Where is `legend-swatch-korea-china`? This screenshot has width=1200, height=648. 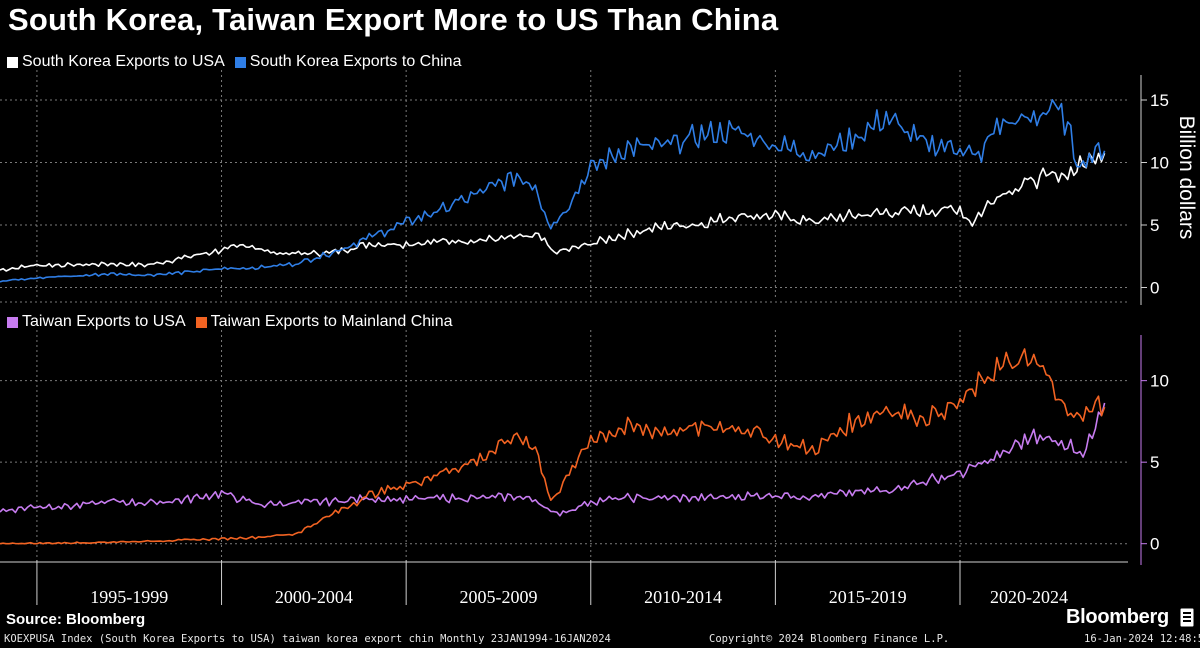
legend-swatch-korea-china is located at coordinates (240, 62).